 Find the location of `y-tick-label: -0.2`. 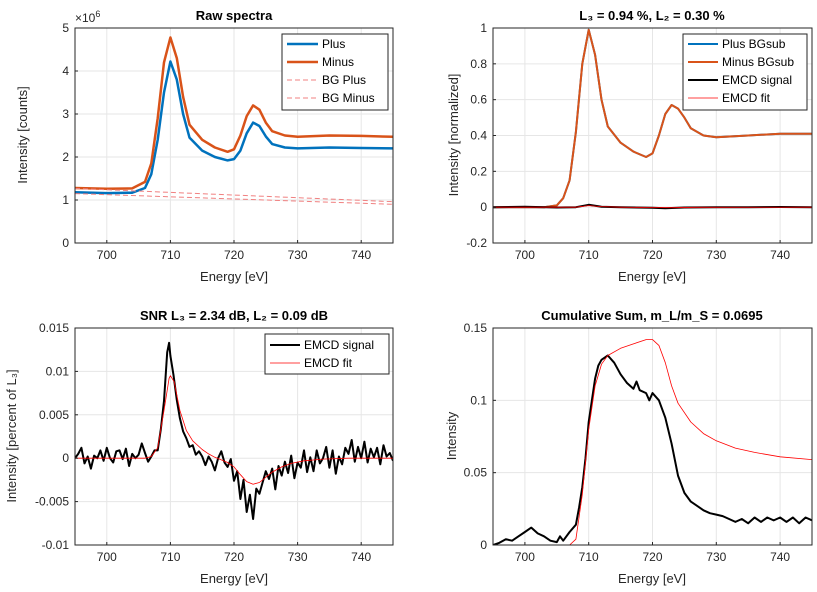

y-tick-label: -0.2 is located at coordinates (476, 243).